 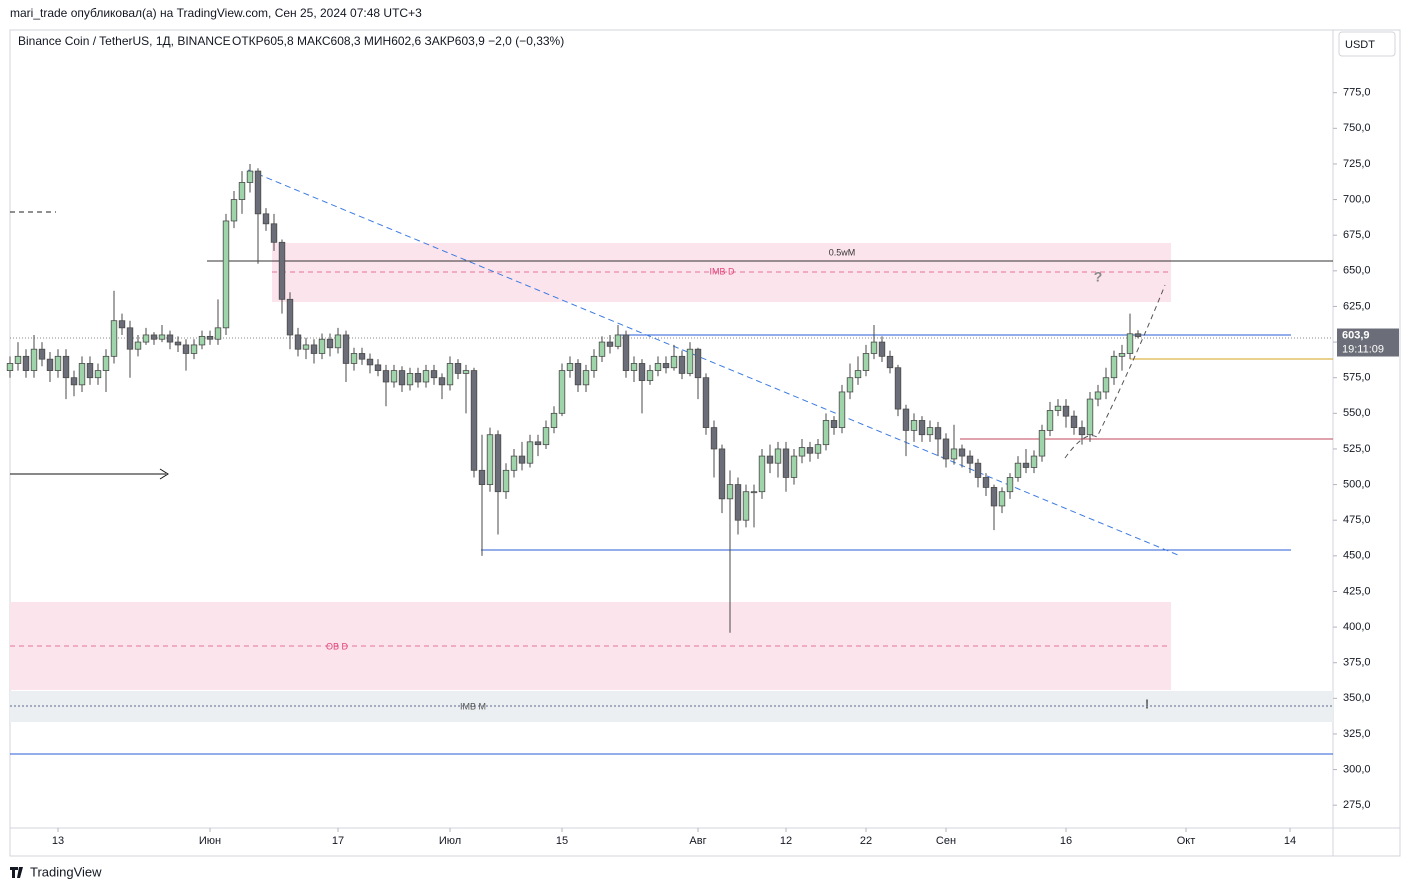 What do you see at coordinates (164, 474) in the screenshot?
I see `arrow-head` at bounding box center [164, 474].